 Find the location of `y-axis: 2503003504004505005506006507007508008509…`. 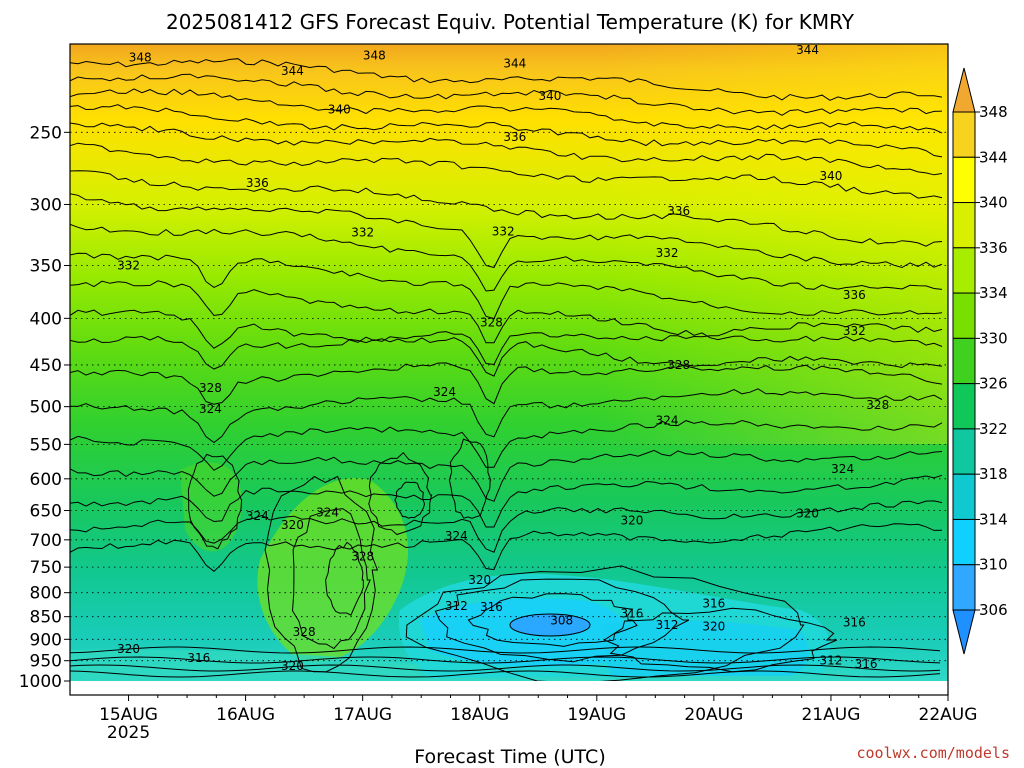

y-axis: 2503003504004505005506006507007508008509… is located at coordinates (44, 407).